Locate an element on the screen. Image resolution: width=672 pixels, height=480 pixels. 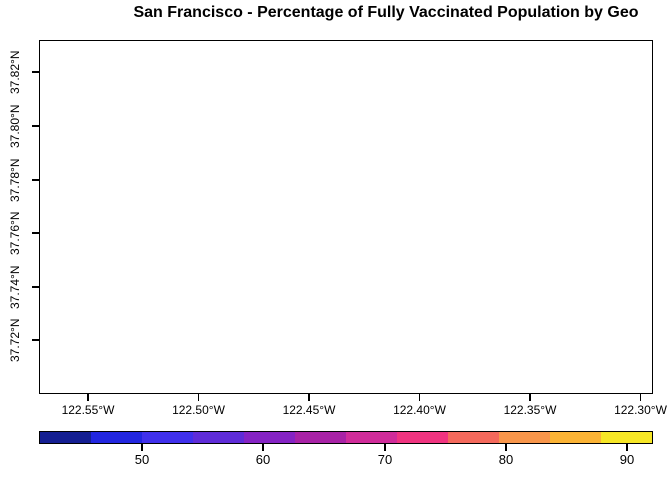
legend-tick-label: 70 is located at coordinates (385, 459).